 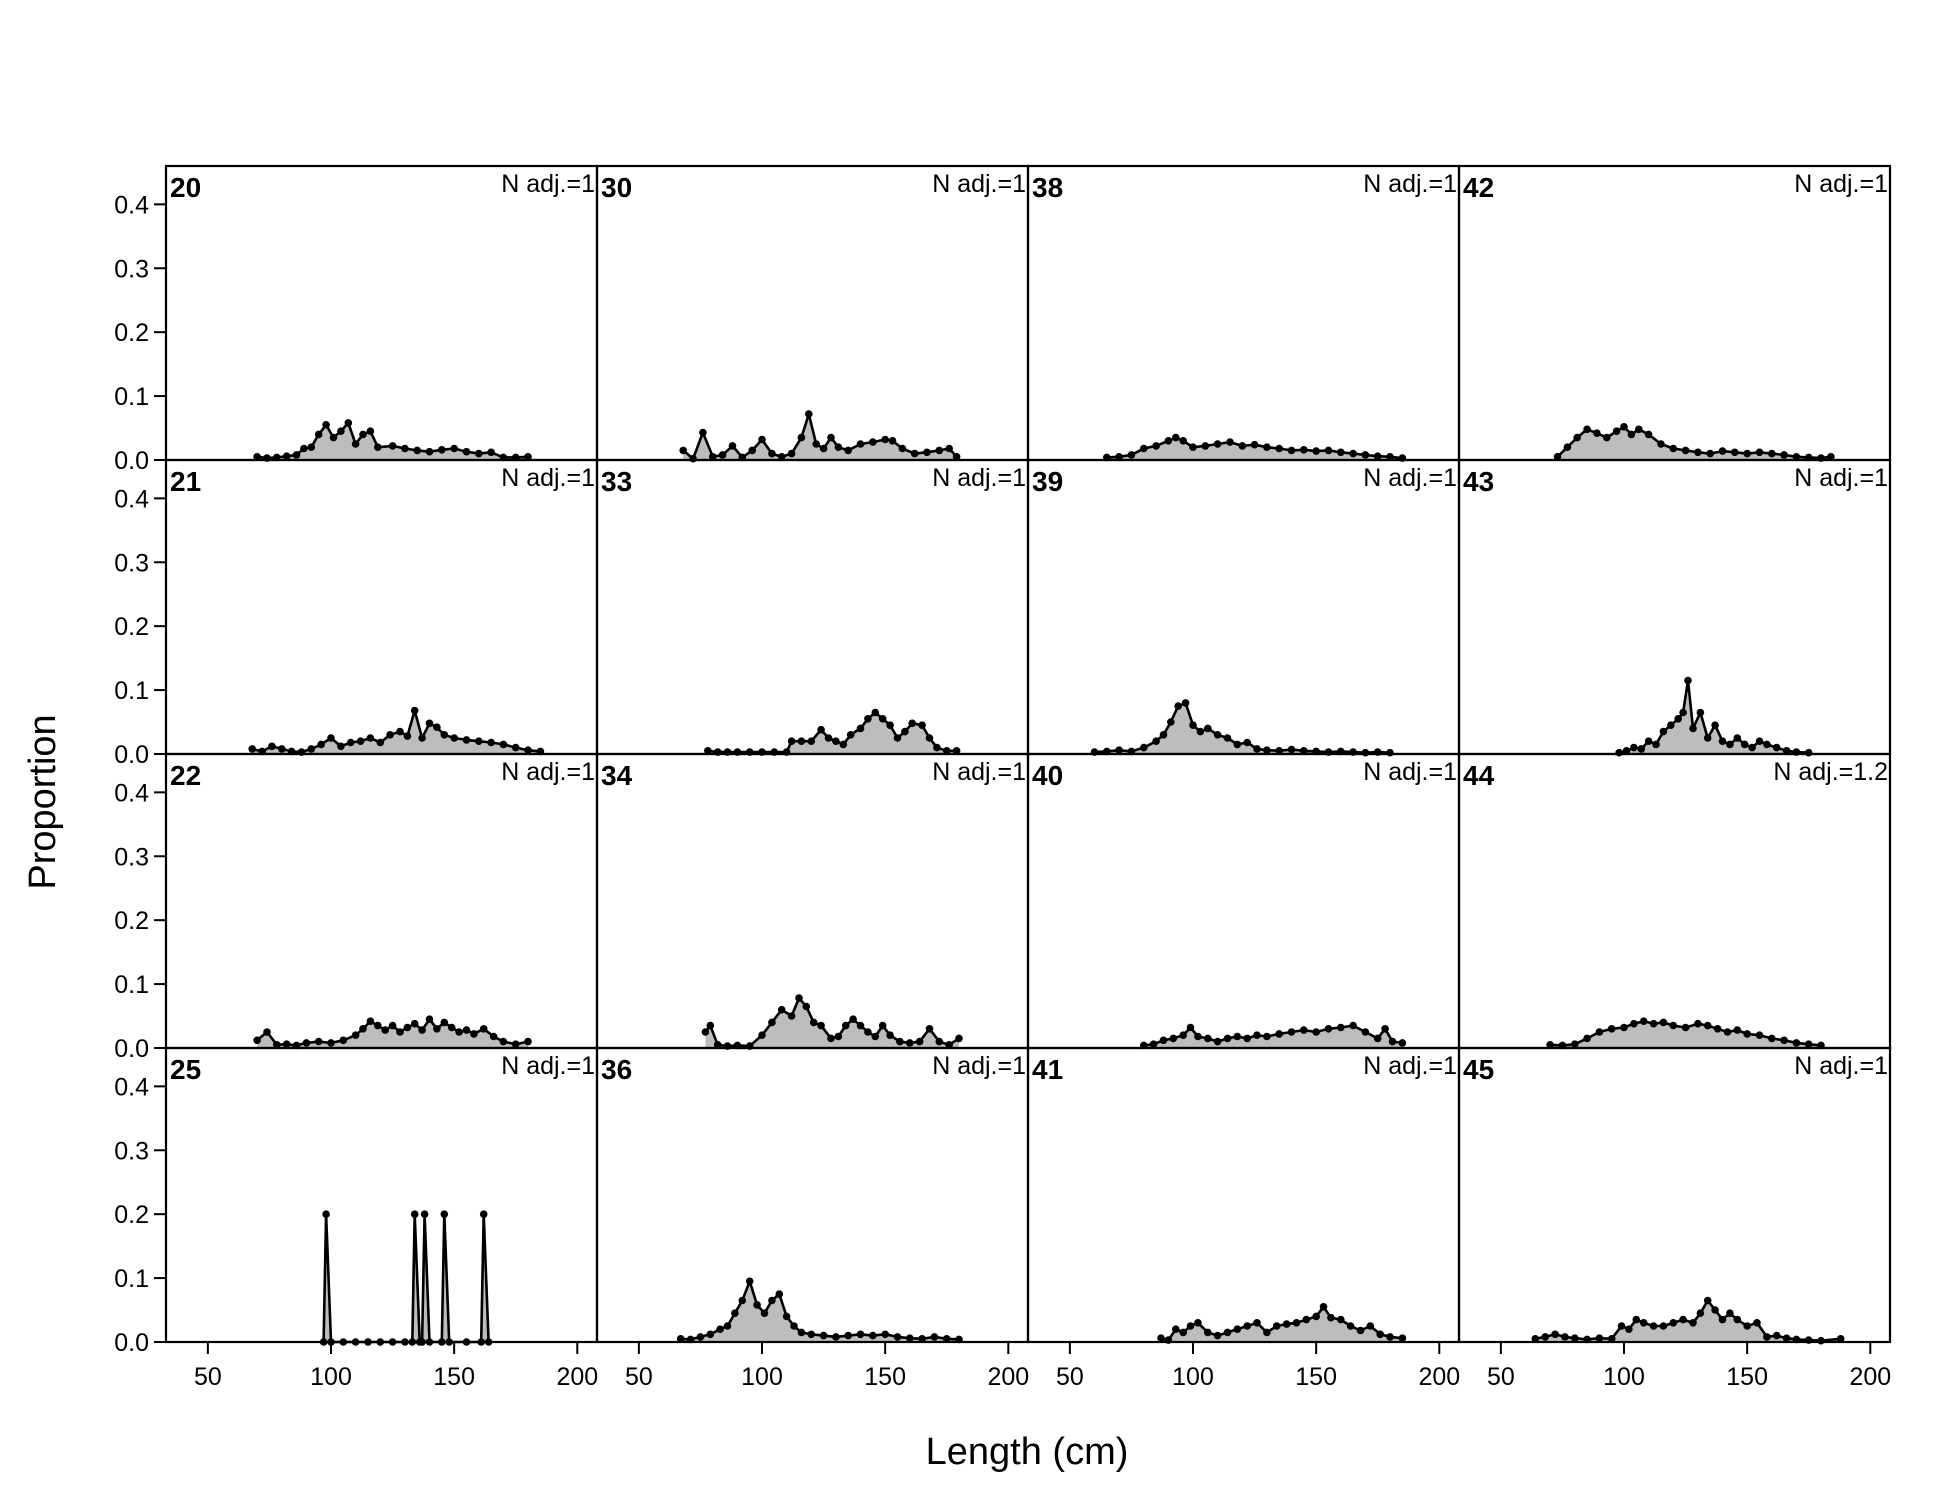 What do you see at coordinates (185, 775) in the screenshot?
I see `panel-label: 22` at bounding box center [185, 775].